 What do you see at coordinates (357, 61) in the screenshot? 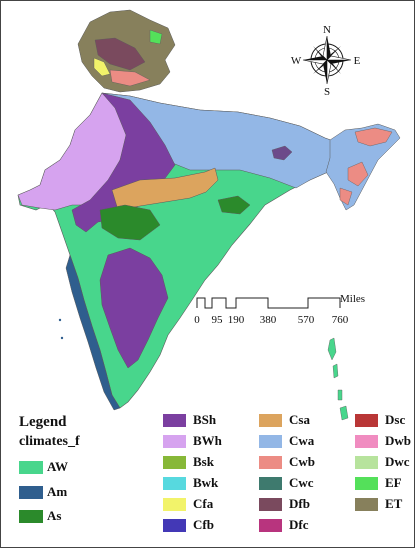
I see `compass-e: E` at bounding box center [357, 61].